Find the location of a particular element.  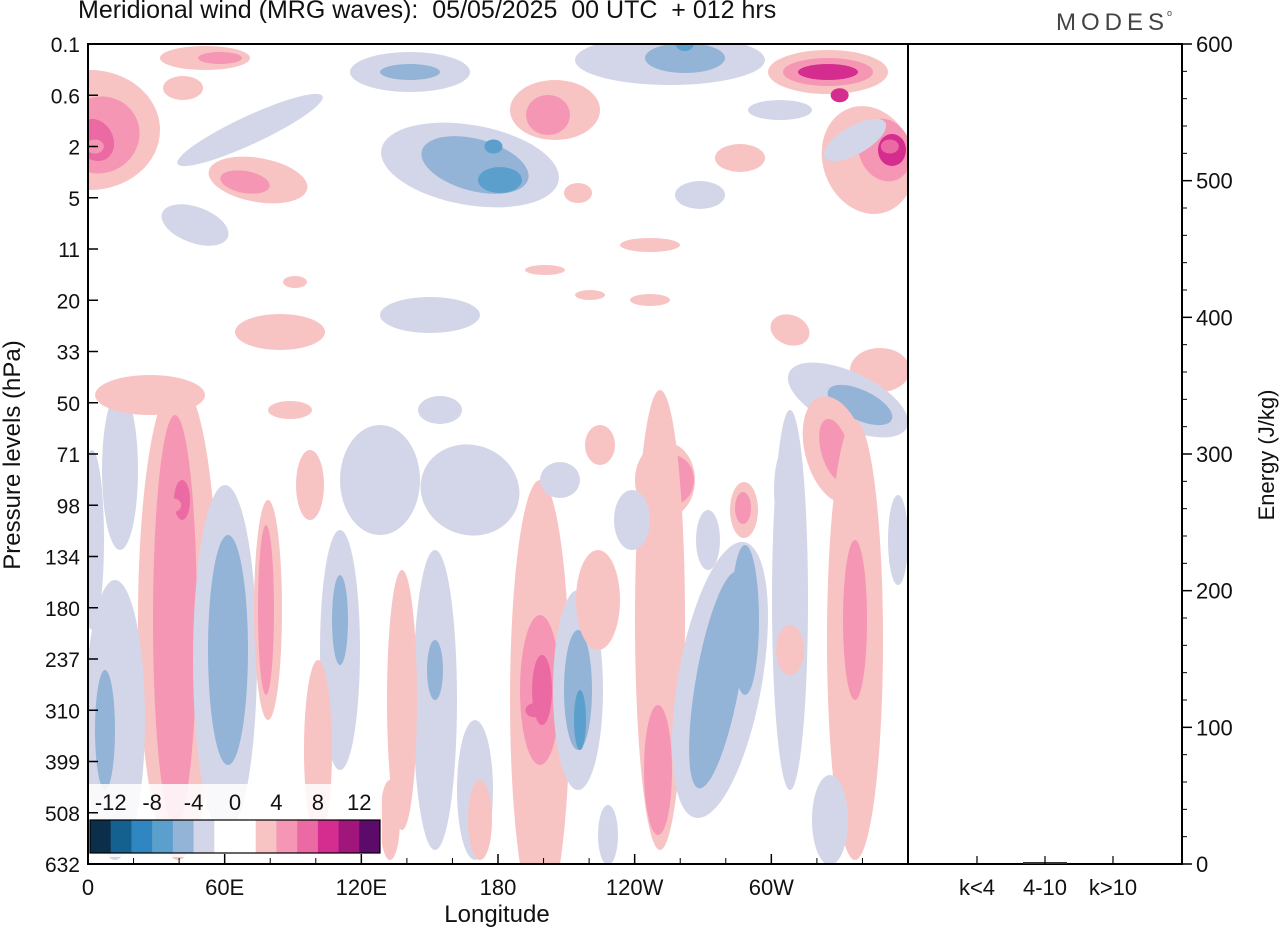

energy-tick-label: 300 is located at coordinates (1214, 454).